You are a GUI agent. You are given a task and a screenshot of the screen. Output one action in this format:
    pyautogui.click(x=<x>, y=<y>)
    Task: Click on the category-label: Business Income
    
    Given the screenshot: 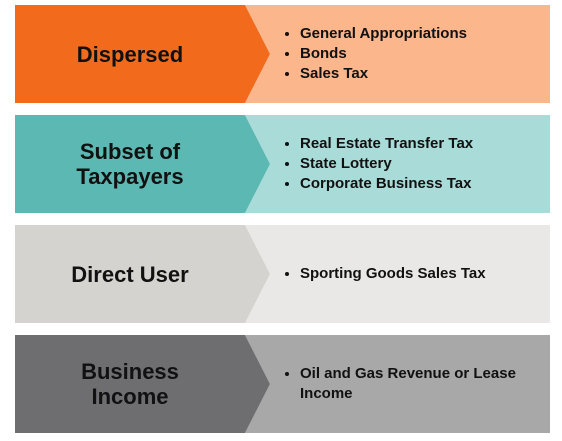 What is the action you would take?
    pyautogui.click(x=130, y=384)
    